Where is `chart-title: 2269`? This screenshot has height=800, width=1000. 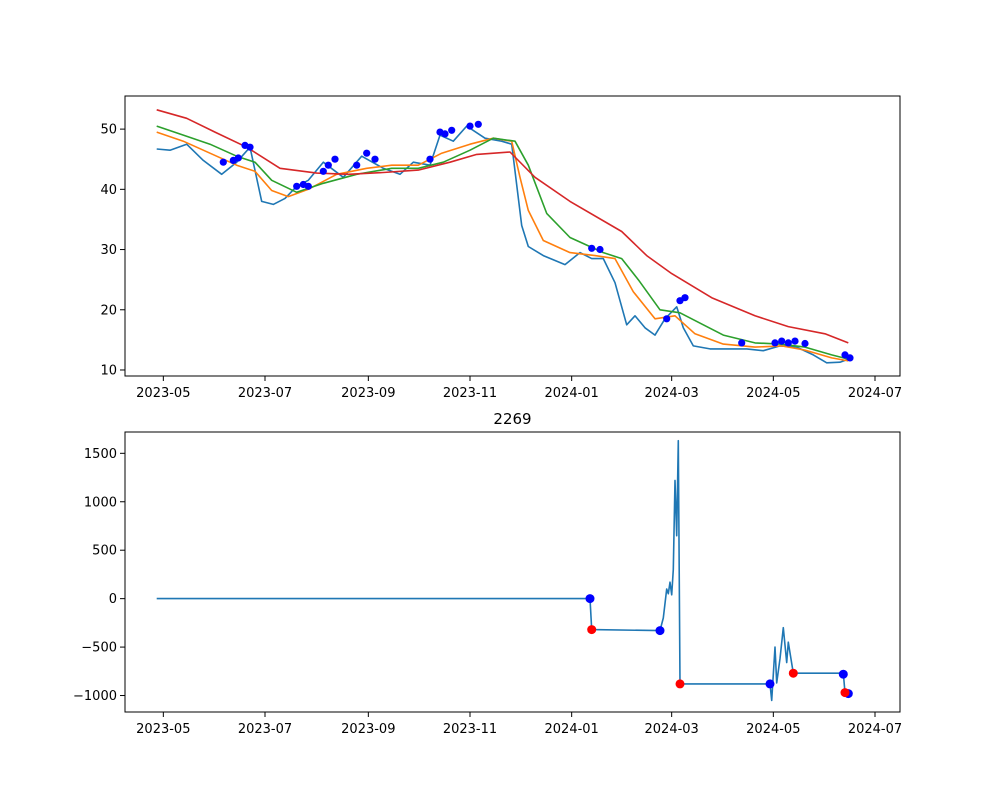
chart-title: 2269 is located at coordinates (512, 419).